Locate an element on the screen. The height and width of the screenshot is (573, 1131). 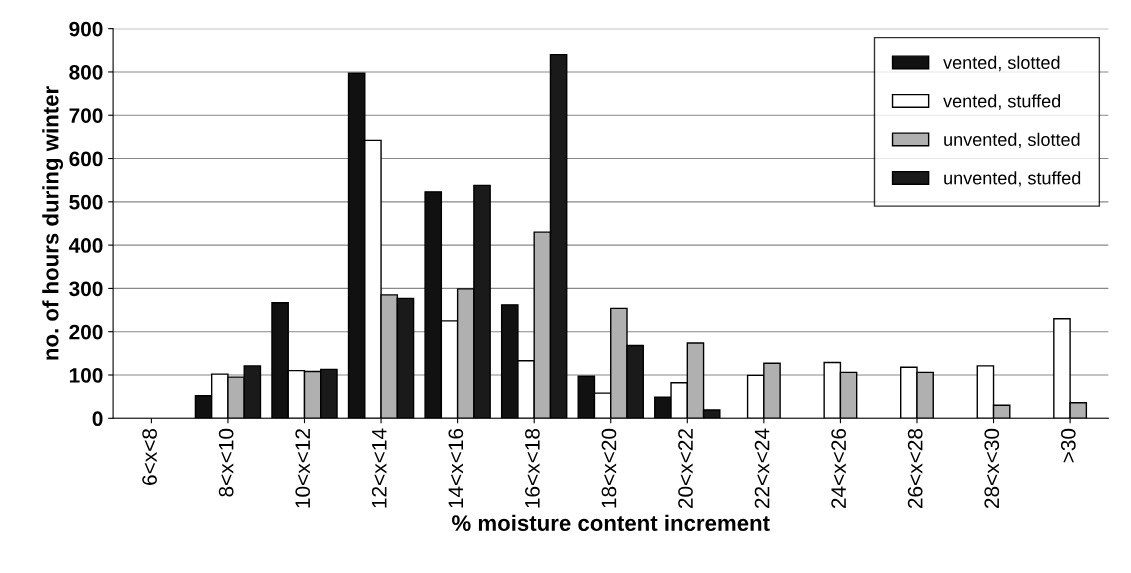
x-tick-label: 24<x<26 is located at coordinates (839, 468).